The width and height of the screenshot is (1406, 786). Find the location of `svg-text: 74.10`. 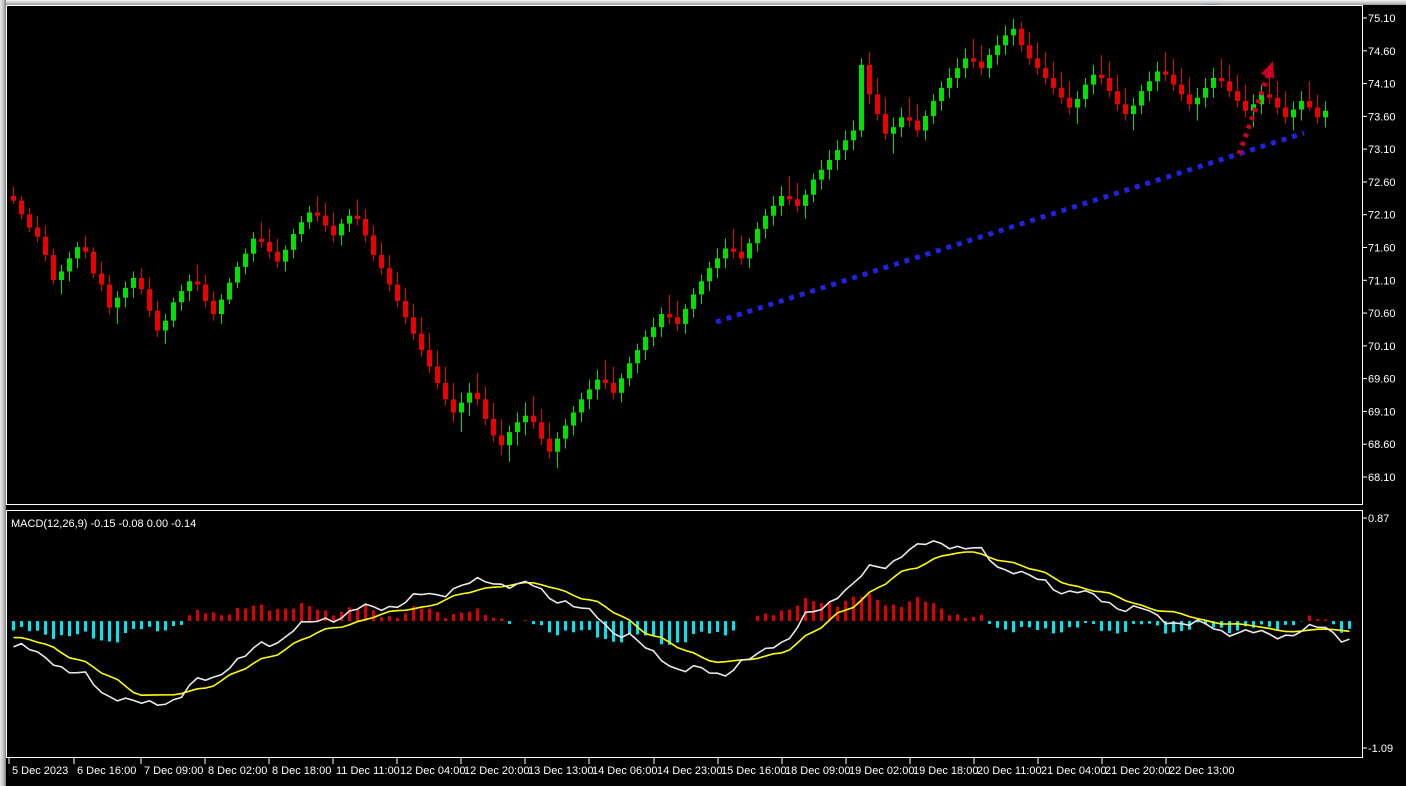

svg-text: 74.10 is located at coordinates (1382, 85).